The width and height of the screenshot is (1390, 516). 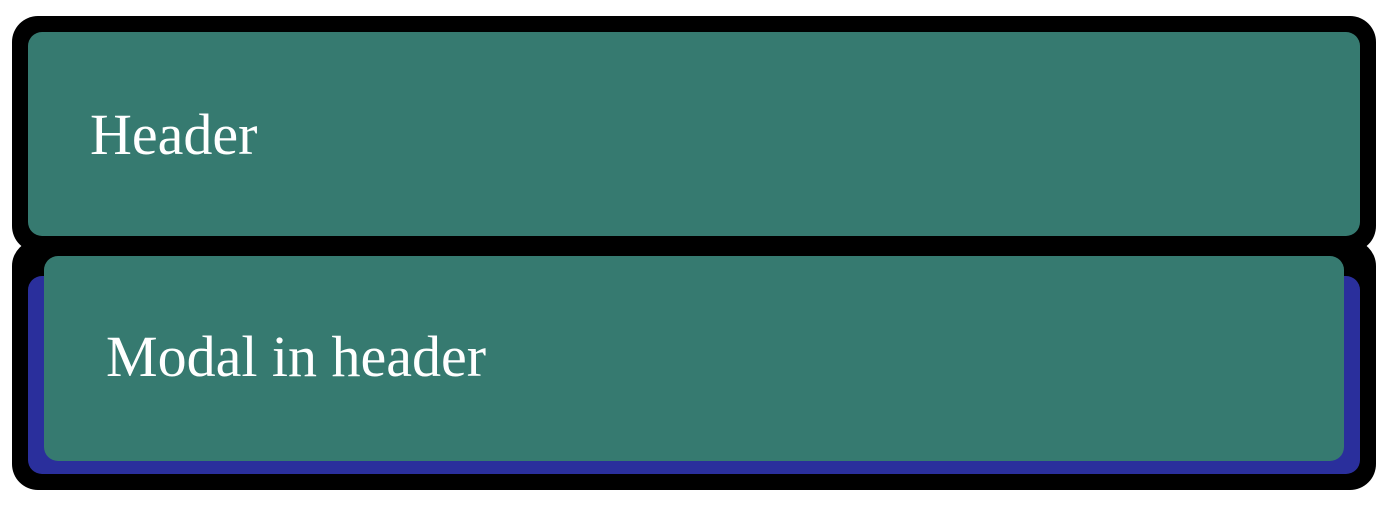 What do you see at coordinates (174, 134) in the screenshot?
I see `header-title: Header` at bounding box center [174, 134].